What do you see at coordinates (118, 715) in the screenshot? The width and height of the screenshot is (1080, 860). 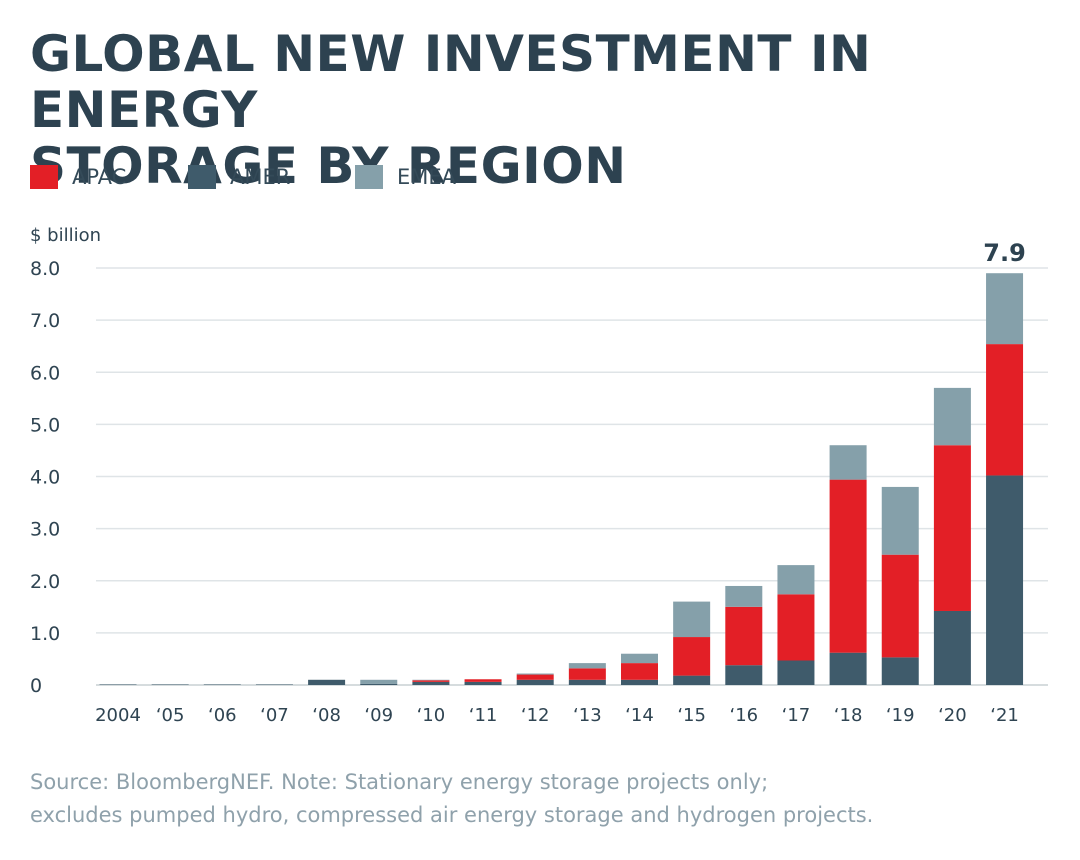 I see `x-tick-label: 2004` at bounding box center [118, 715].